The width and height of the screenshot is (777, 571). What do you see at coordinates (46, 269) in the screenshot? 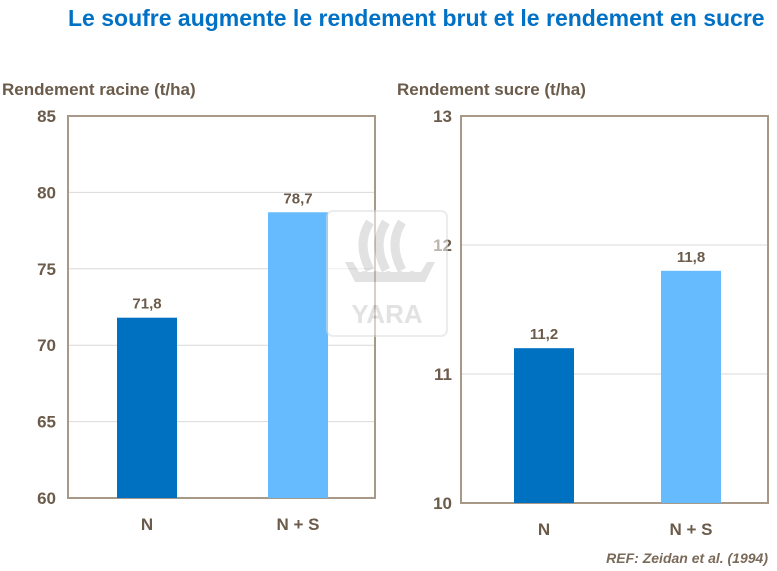
I see `y-tick-label: 75` at bounding box center [46, 269].